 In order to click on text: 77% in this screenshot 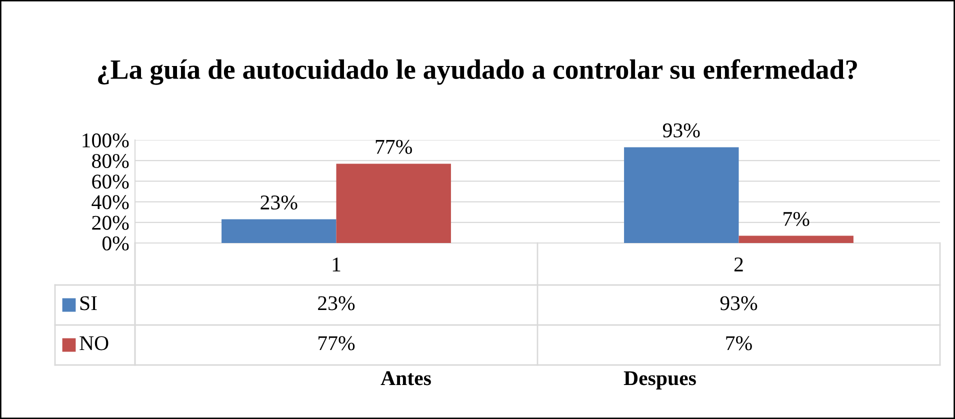, I will do `click(394, 147)`.